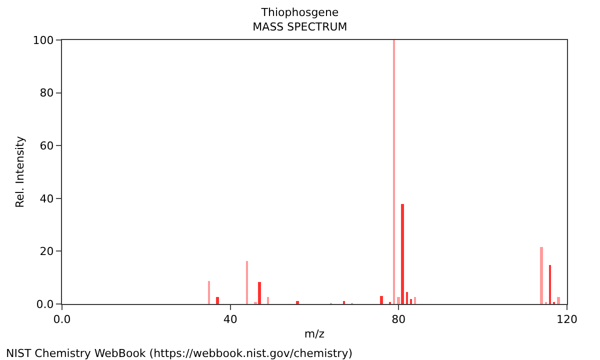 The image size is (600, 360). Describe the element at coordinates (47, 145) in the screenshot. I see `y-tick-label: 60` at that location.